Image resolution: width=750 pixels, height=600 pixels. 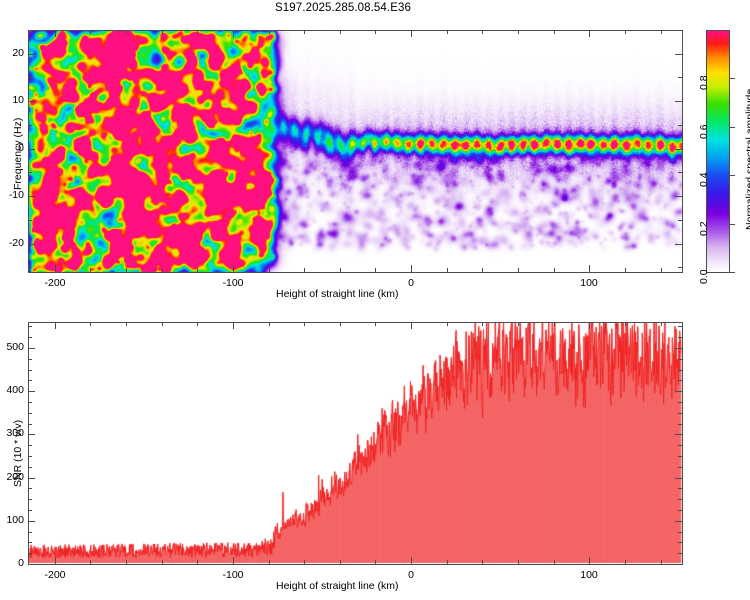 I want to click on spectrogram-xaxis-label: Height of straight line (km), so click(x=337, y=294).